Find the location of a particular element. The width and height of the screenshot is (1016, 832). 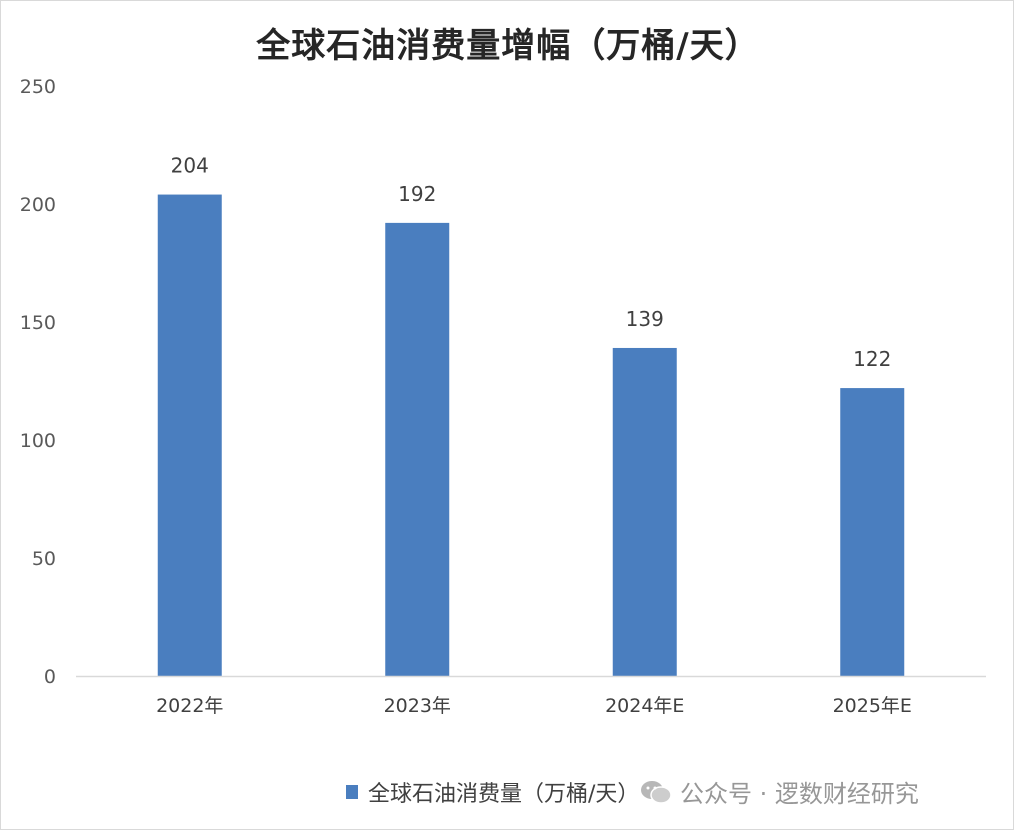

y-tick-label: 250 is located at coordinates (38, 87).